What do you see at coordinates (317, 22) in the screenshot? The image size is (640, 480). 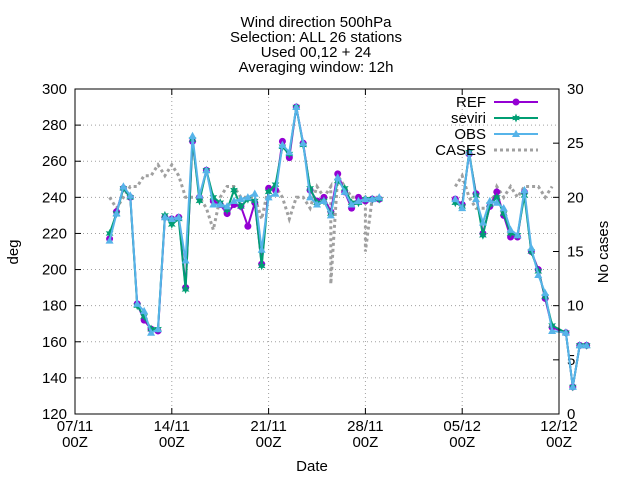 I see `title-line: Wind direction 500hPa` at bounding box center [317, 22].